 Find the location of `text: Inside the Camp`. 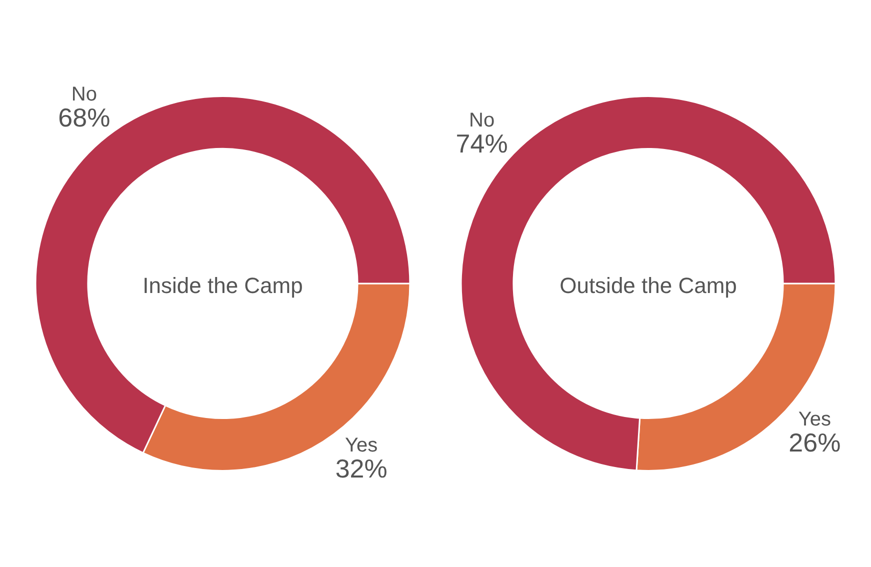

text: Inside the Camp is located at coordinates (222, 285).